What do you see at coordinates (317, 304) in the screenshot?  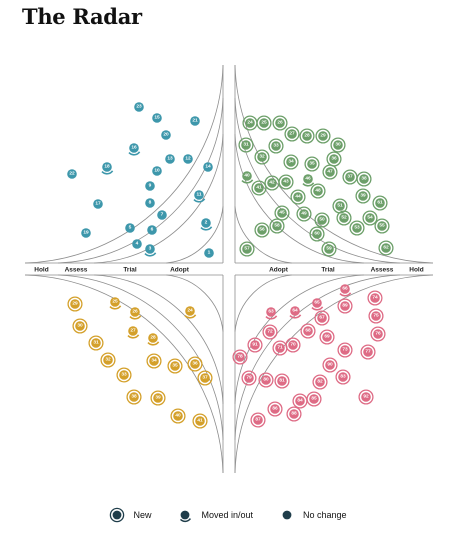 I see `blip-65: 65` at bounding box center [317, 304].